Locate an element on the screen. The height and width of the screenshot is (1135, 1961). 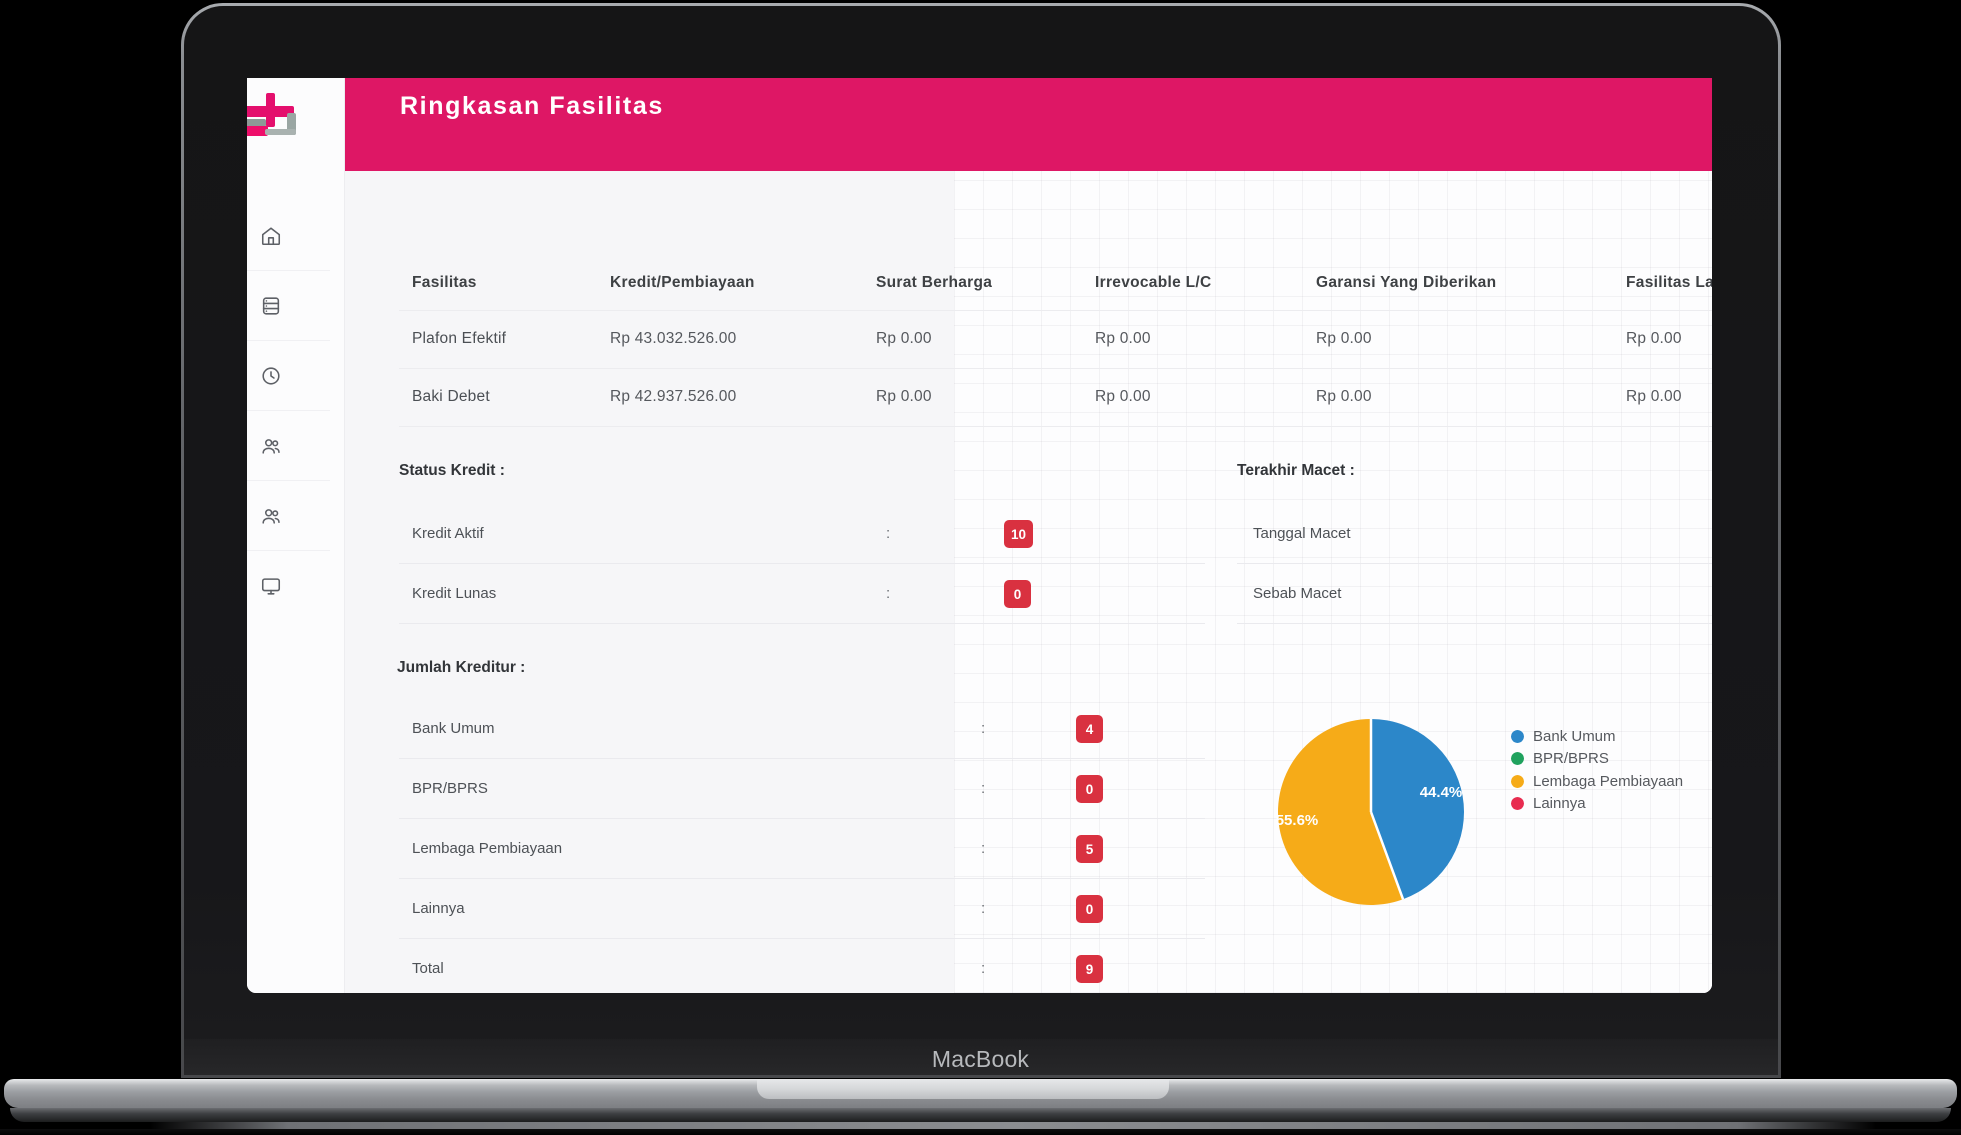
kreditur-row-total: Total : 9 is located at coordinates (802, 966).